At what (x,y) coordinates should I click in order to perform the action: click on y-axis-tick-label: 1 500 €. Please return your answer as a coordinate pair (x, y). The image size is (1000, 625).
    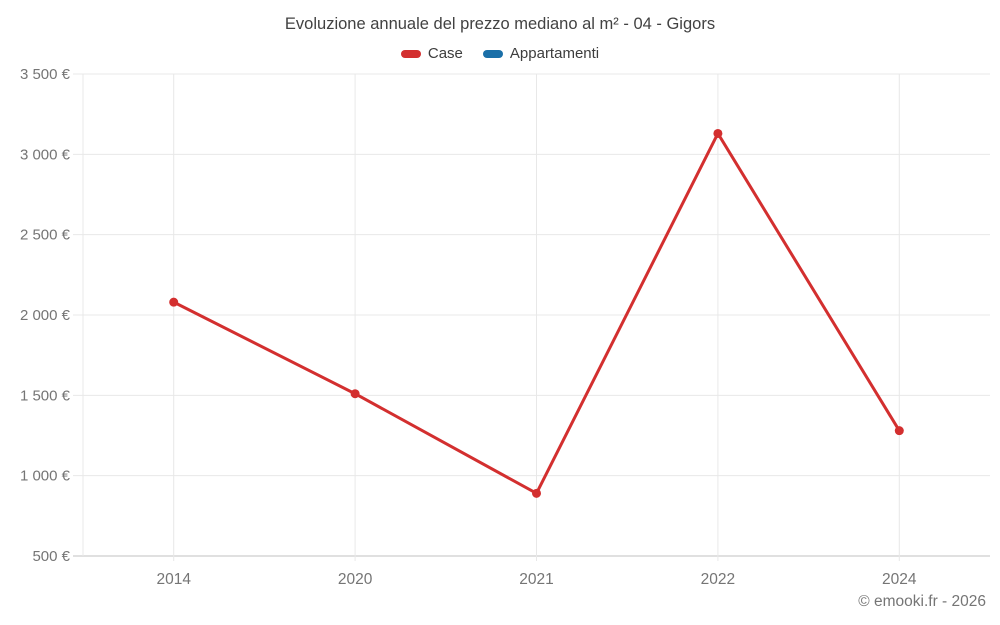
    Looking at the image, I should click on (45, 395).